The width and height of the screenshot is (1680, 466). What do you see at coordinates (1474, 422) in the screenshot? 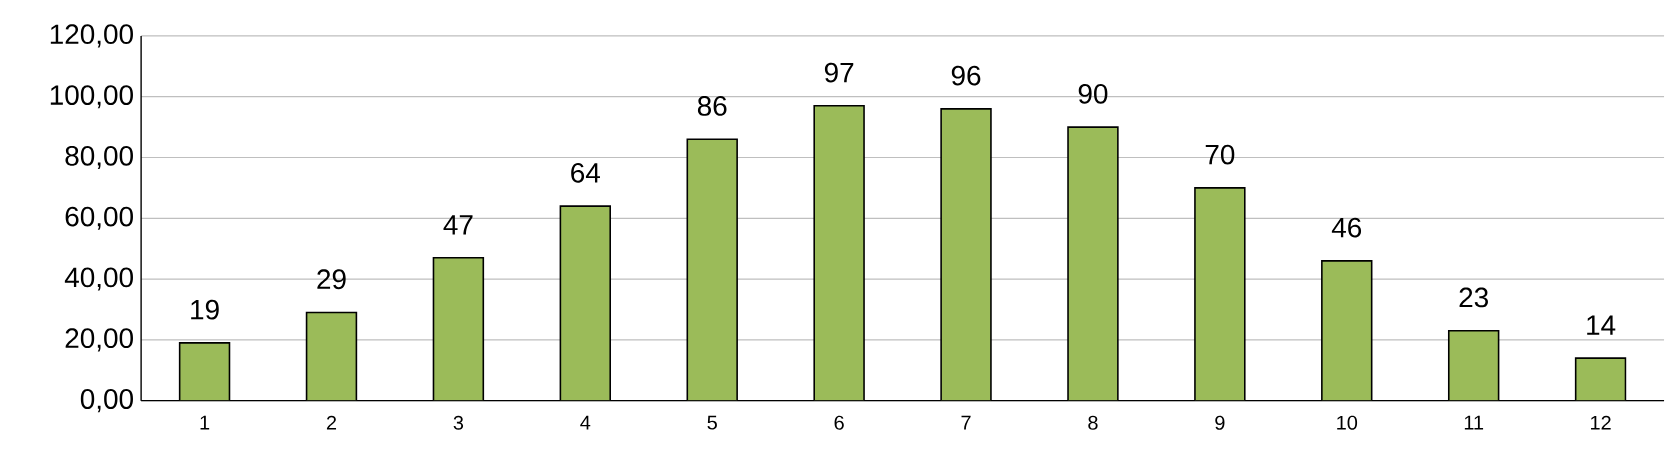
I see `x-tick-label: 11` at bounding box center [1474, 422].